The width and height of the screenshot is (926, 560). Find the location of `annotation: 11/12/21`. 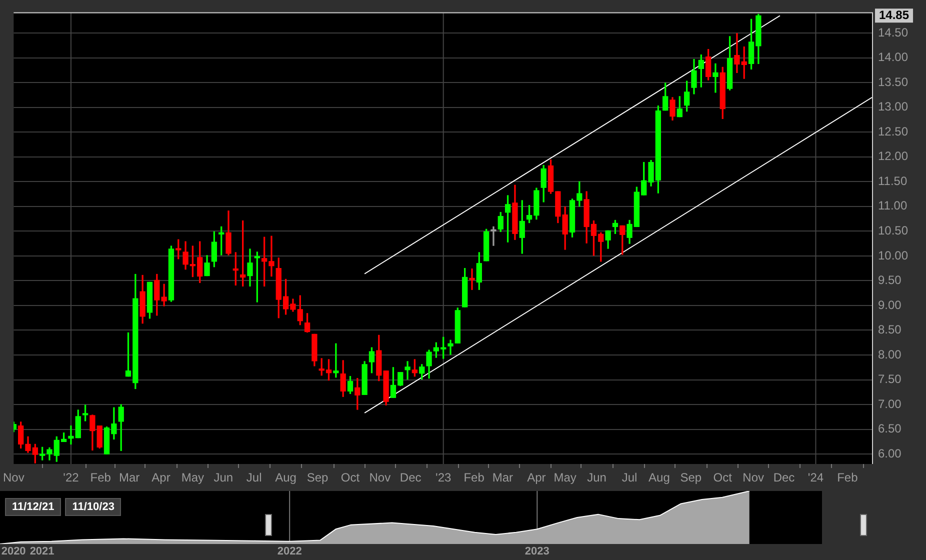

annotation: 11/12/21 is located at coordinates (33, 507).